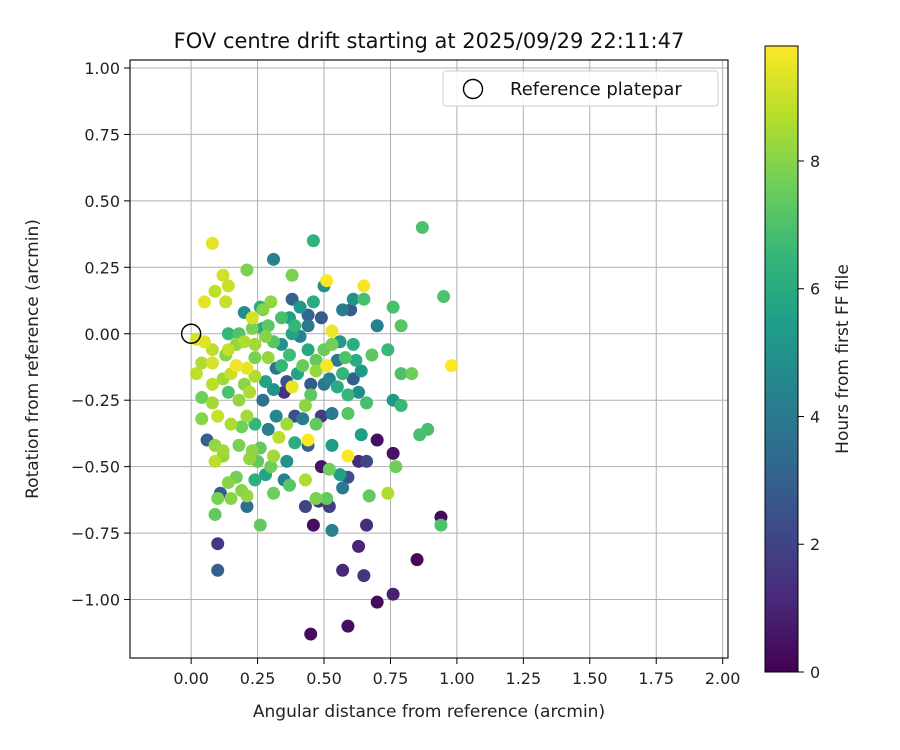 The height and width of the screenshot is (750, 900). What do you see at coordinates (524, 678) in the screenshot?
I see `x-tick-label: 1.25` at bounding box center [524, 678].